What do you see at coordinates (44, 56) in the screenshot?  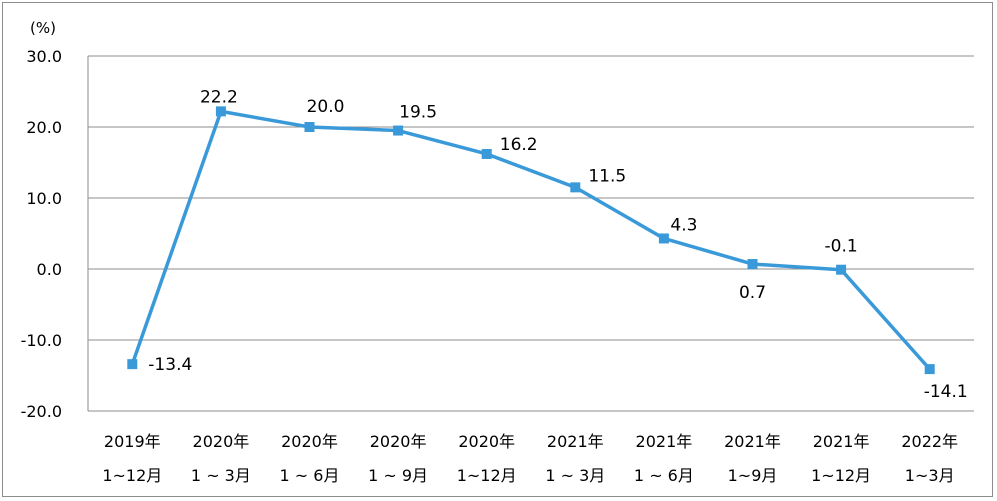 I see `y-tick-label: 30.0` at bounding box center [44, 56].